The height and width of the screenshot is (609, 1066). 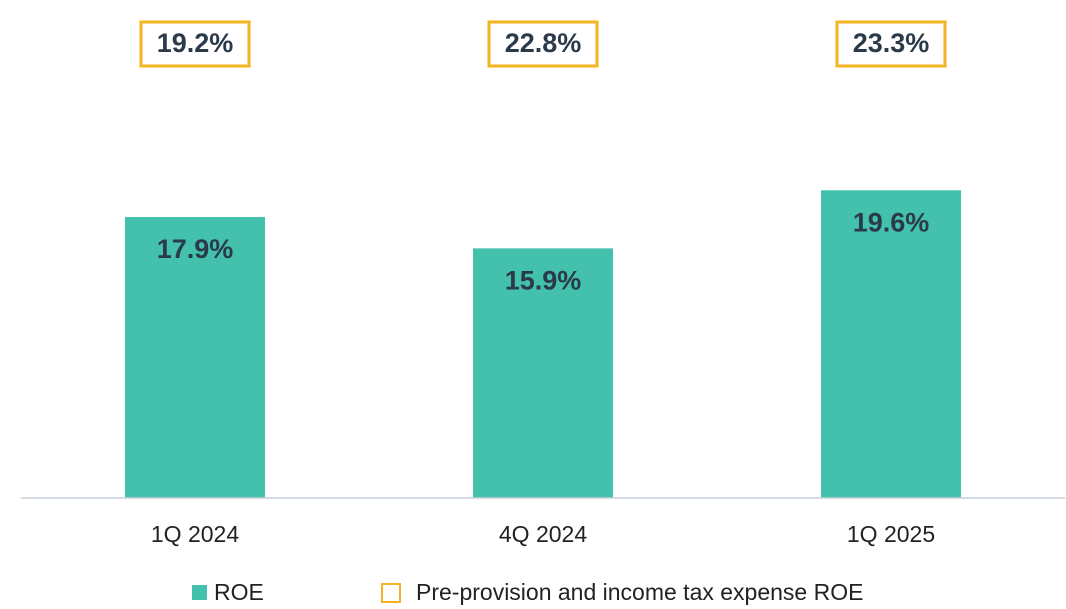 What do you see at coordinates (195, 534) in the screenshot?
I see `x-tick-label: 1Q 2024` at bounding box center [195, 534].